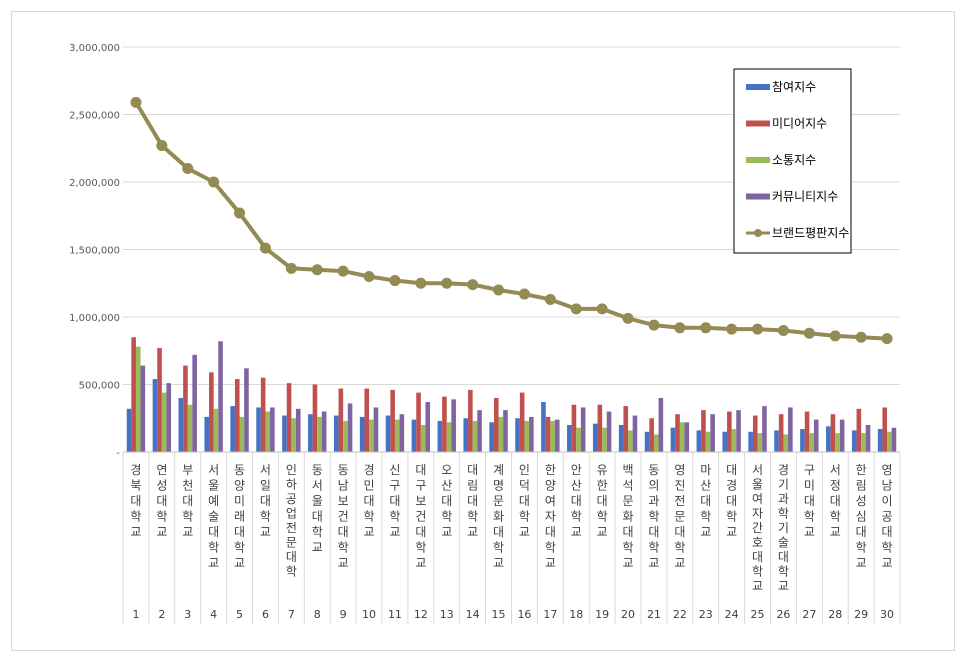  I want to click on rank-label: 28, so click(835, 614).